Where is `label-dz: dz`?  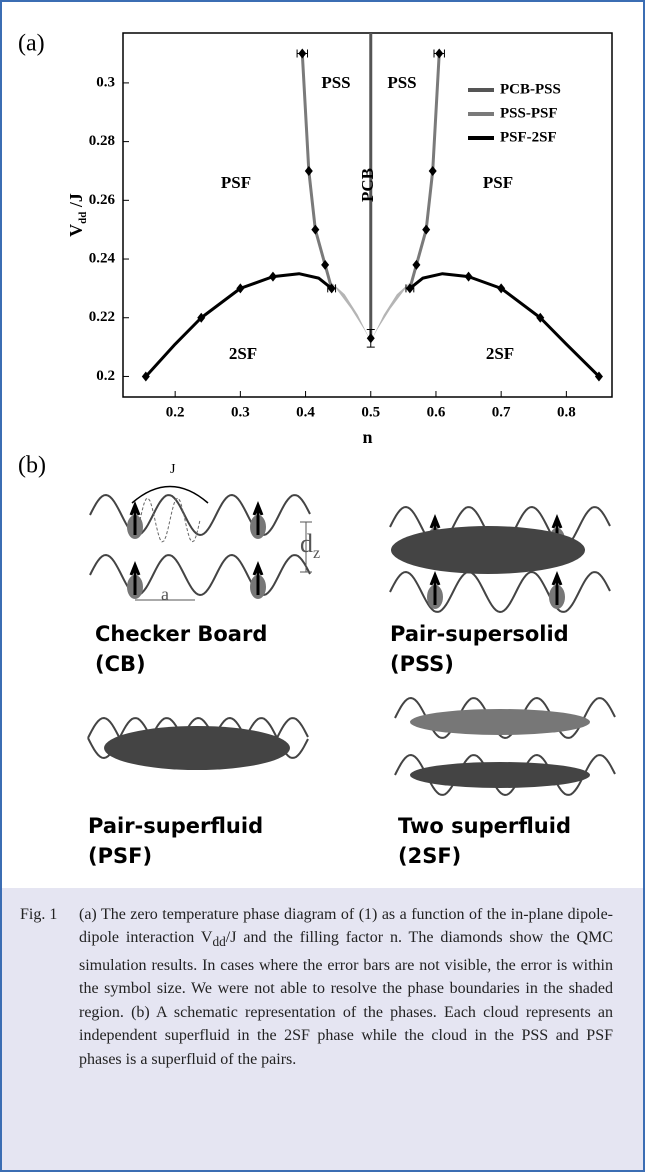
label-dz: dz is located at coordinates (310, 545).